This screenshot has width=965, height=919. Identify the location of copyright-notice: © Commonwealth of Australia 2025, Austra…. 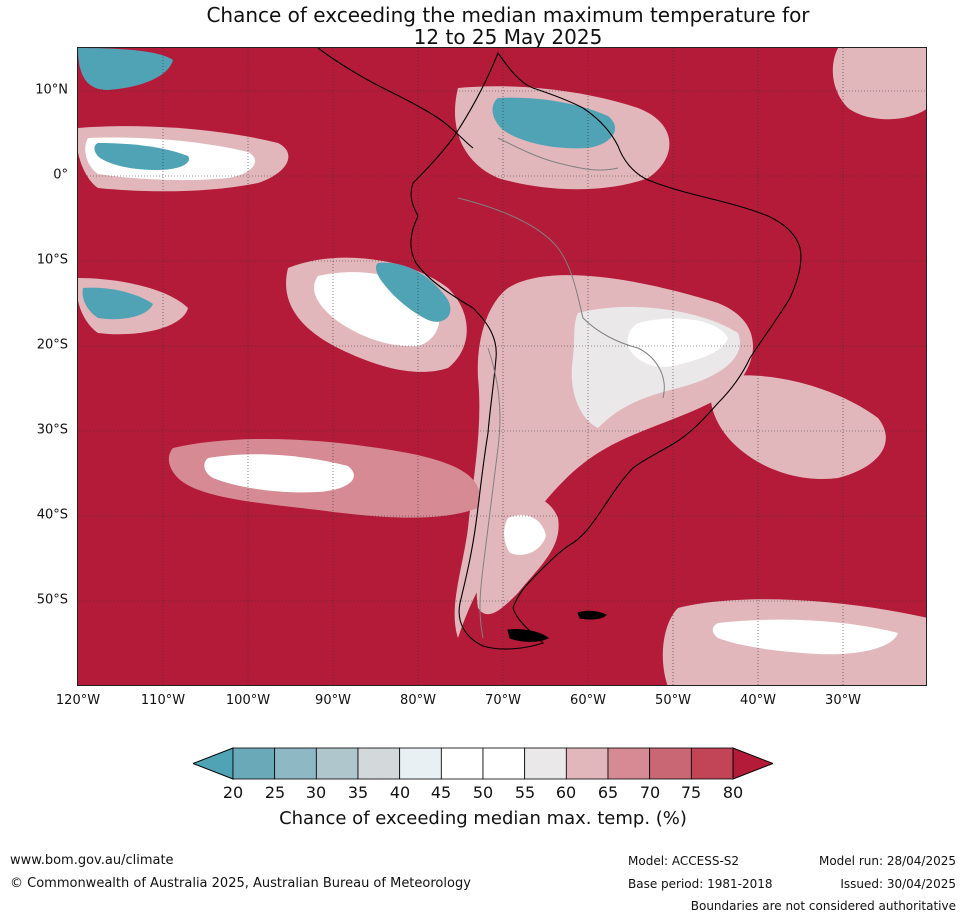
(240, 883).